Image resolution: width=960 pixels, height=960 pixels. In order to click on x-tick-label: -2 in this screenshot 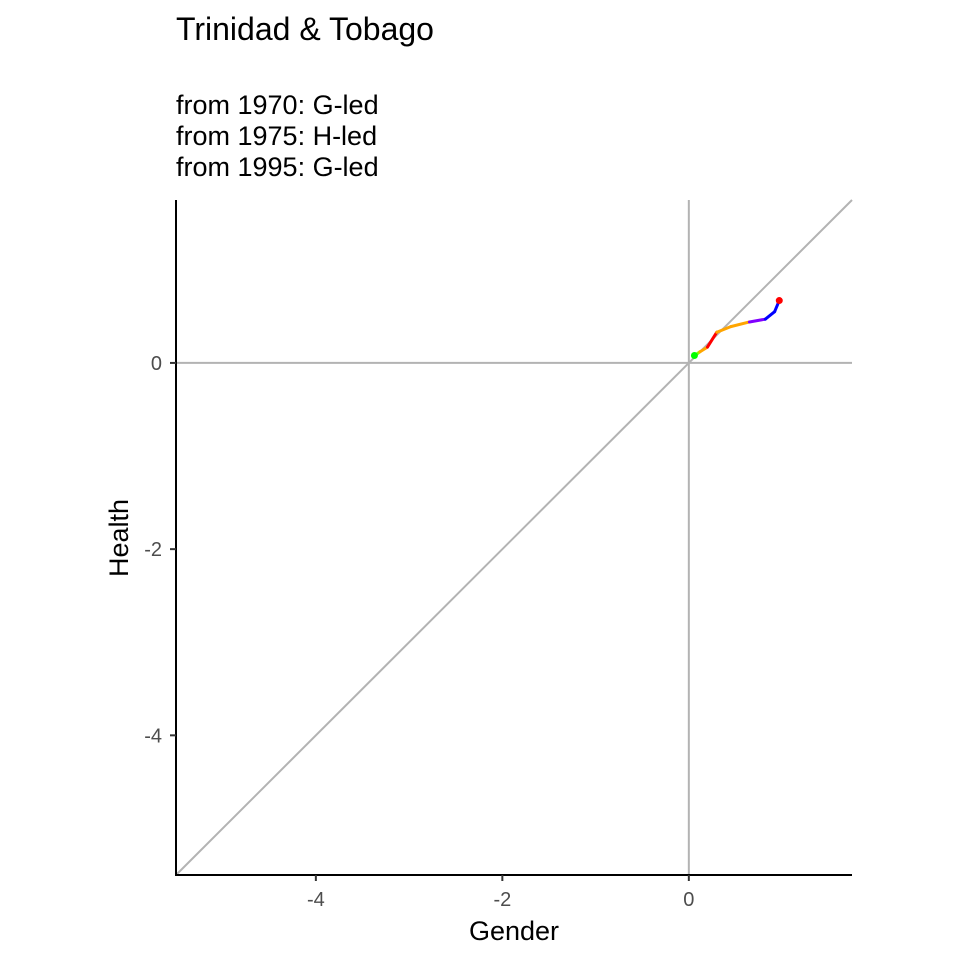, I will do `click(502, 900)`.